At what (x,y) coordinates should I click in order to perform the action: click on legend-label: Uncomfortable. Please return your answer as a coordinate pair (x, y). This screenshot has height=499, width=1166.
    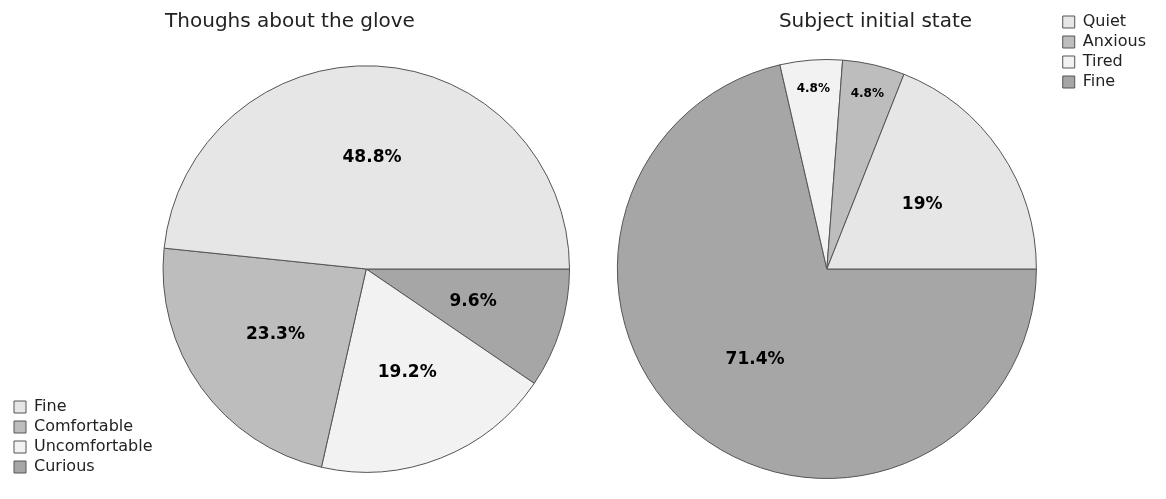
    Looking at the image, I should click on (93, 446).